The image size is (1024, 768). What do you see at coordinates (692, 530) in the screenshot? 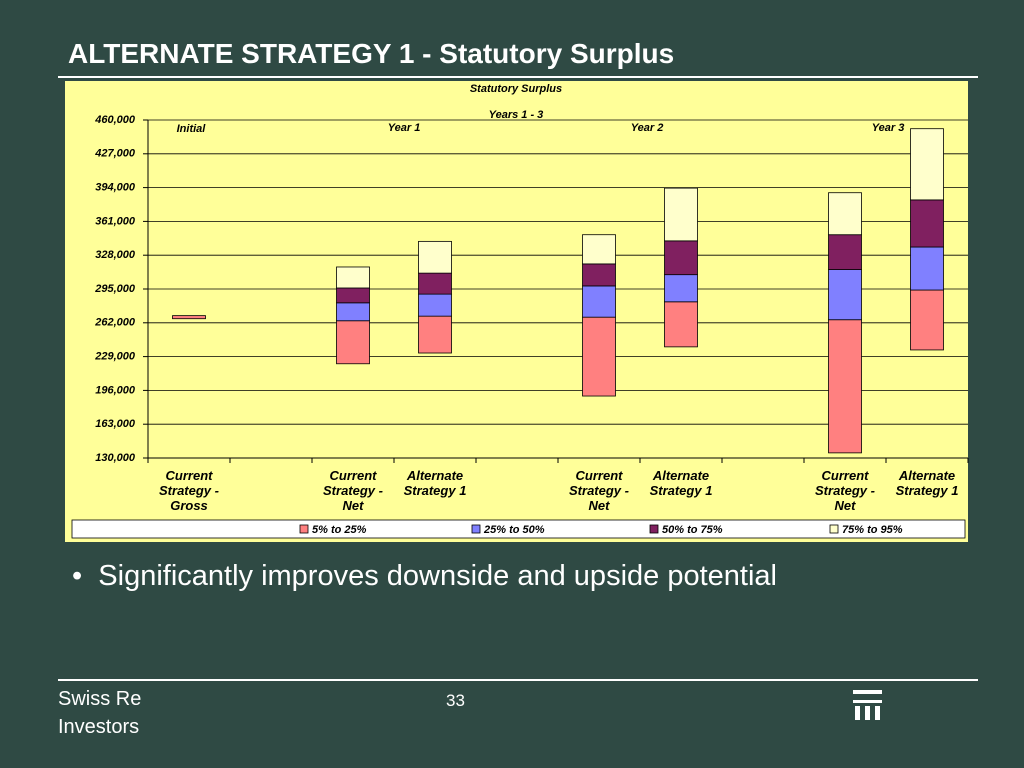
I see `legend-label: 50% to 75%` at bounding box center [692, 530].